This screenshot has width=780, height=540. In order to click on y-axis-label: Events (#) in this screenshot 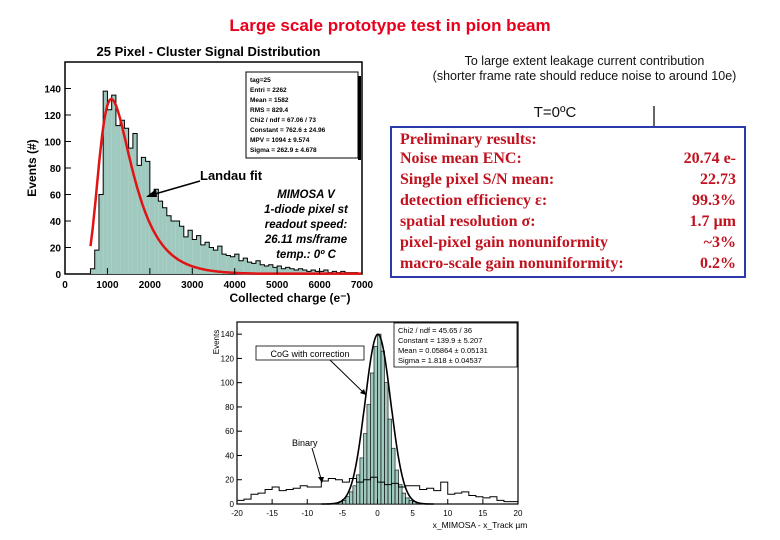, I will do `click(32, 167)`.